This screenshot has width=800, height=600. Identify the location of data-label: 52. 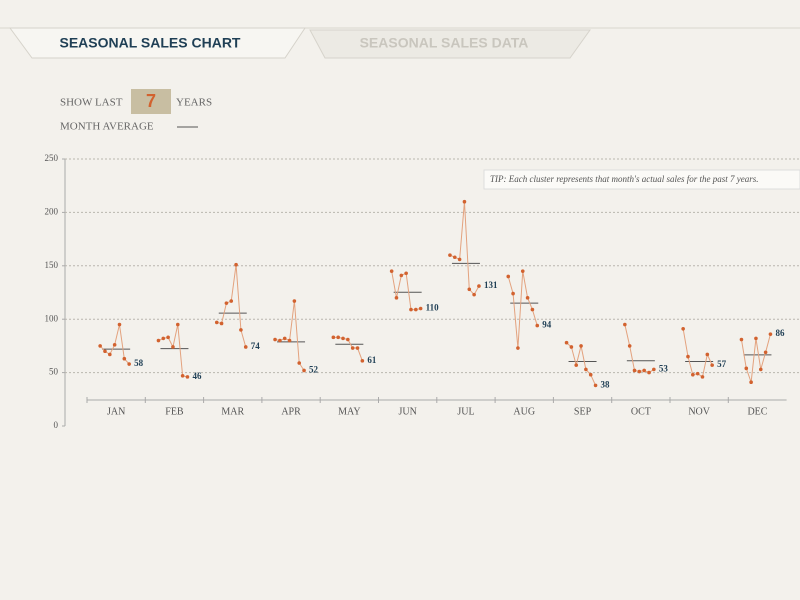
(314, 370).